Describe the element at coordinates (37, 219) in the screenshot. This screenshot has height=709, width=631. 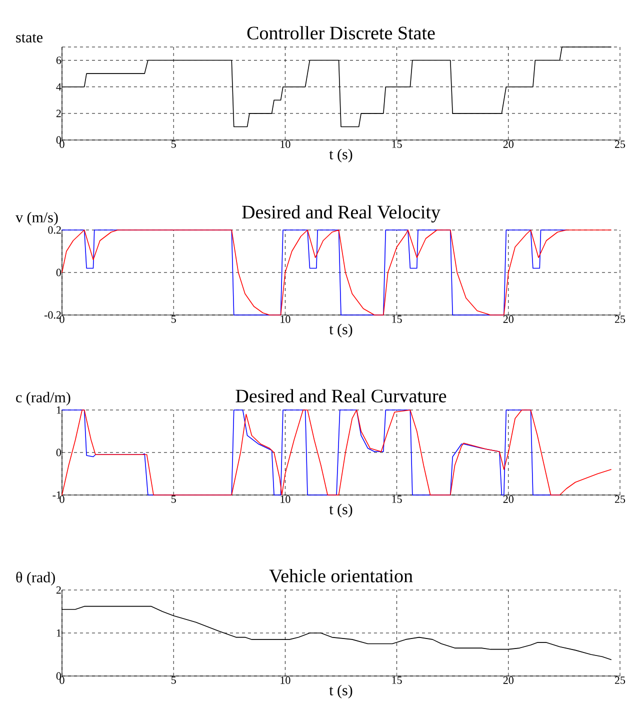
I see `y-axis-title: v (m/s)` at that location.